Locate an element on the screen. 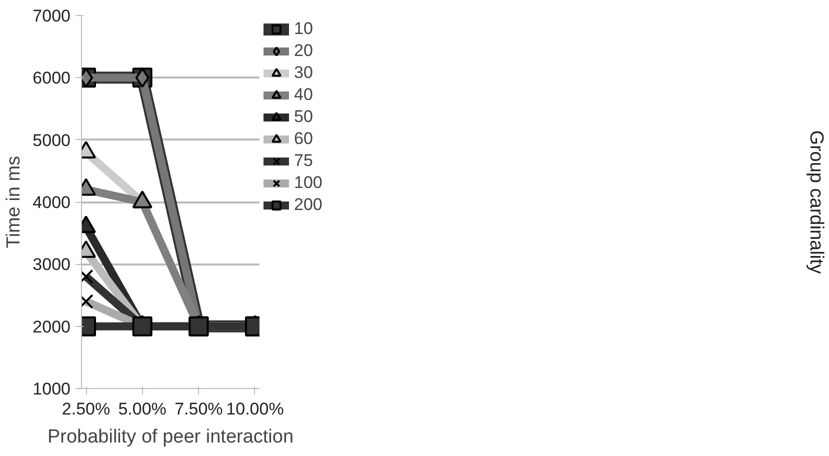 Image resolution: width=829 pixels, height=456 pixels. y-tick-label: 1000 is located at coordinates (51, 389).